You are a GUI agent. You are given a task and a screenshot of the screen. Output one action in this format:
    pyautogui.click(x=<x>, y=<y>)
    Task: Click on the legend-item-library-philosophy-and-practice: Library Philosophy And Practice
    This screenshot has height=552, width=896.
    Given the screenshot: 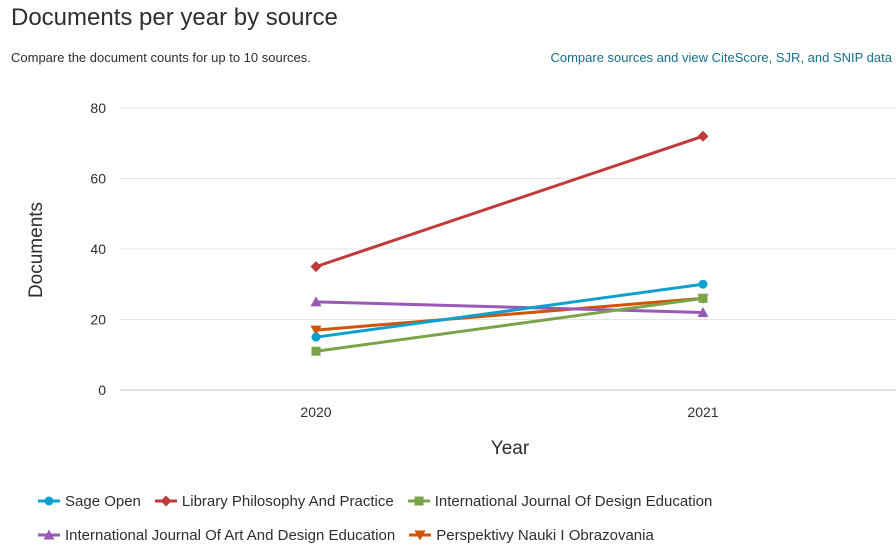 What is the action you would take?
    pyautogui.click(x=274, y=501)
    